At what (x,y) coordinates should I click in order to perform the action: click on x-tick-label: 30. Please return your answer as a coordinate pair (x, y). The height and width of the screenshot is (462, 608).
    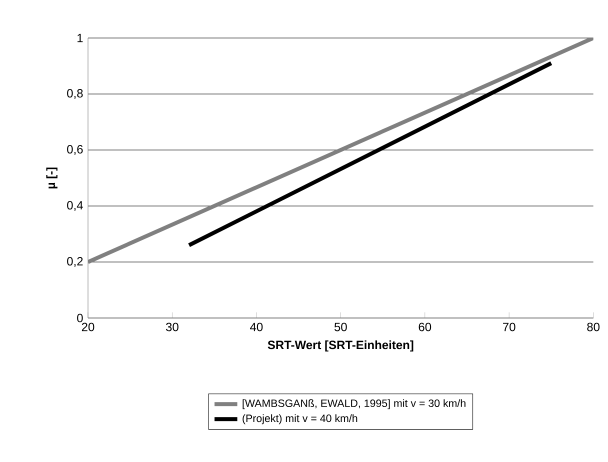
    Looking at the image, I should click on (172, 327).